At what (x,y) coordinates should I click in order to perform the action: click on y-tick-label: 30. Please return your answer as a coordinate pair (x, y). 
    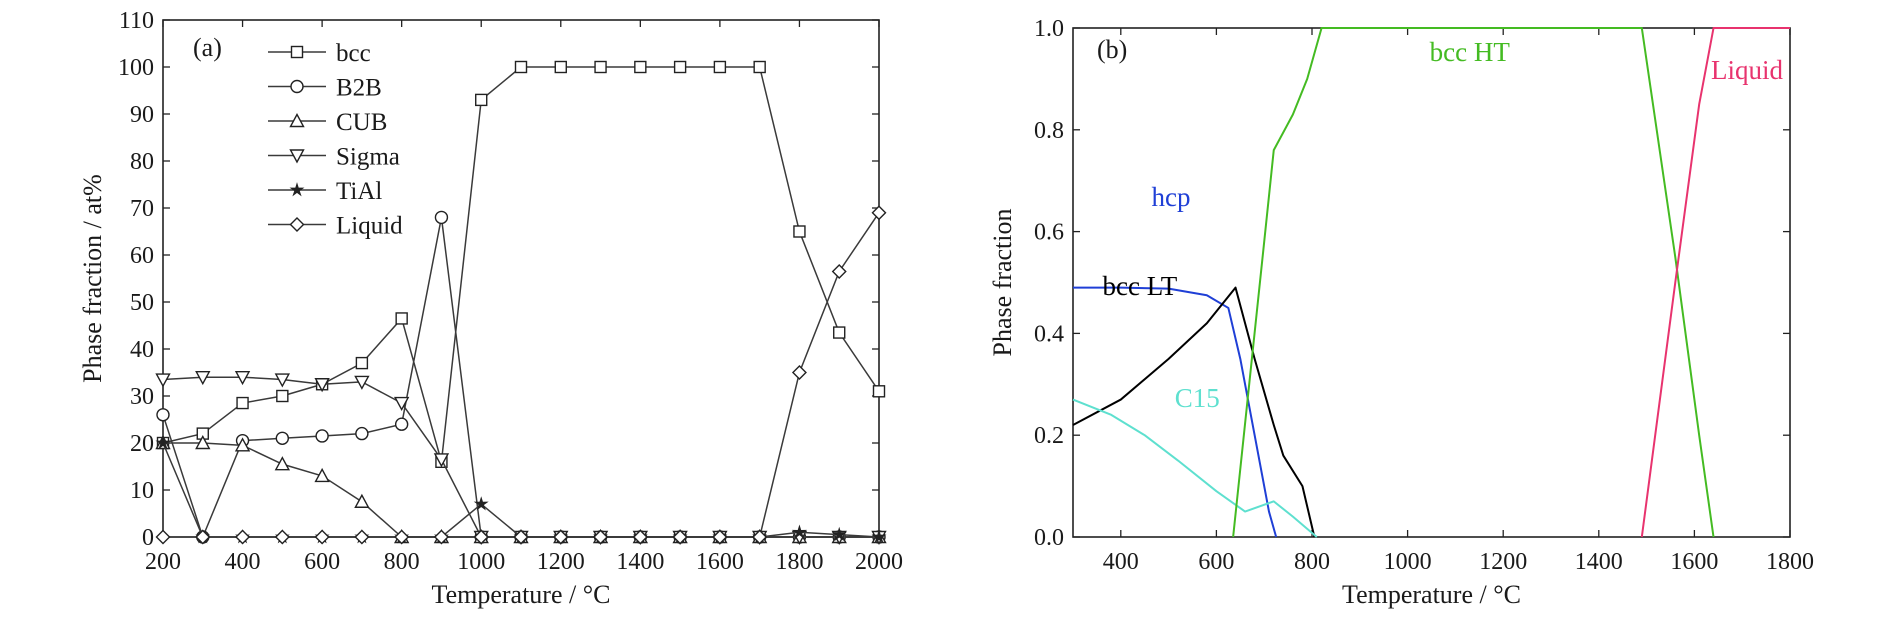
    Looking at the image, I should click on (142, 397).